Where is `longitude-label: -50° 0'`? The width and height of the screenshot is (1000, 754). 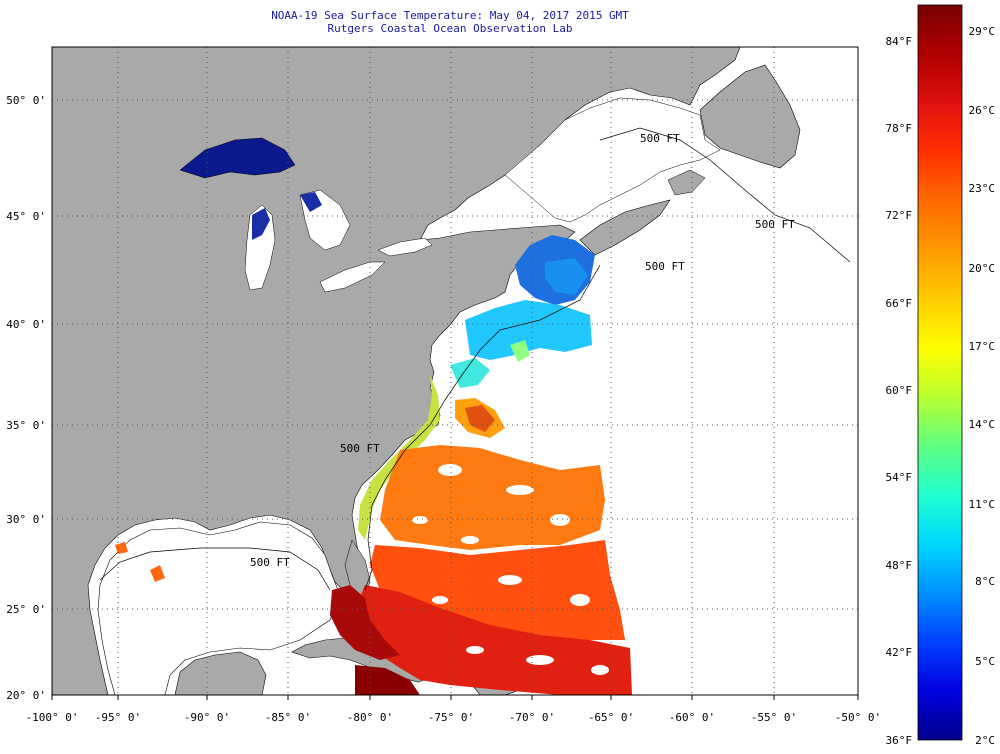 longitude-label: -50° 0' is located at coordinates (858, 717).